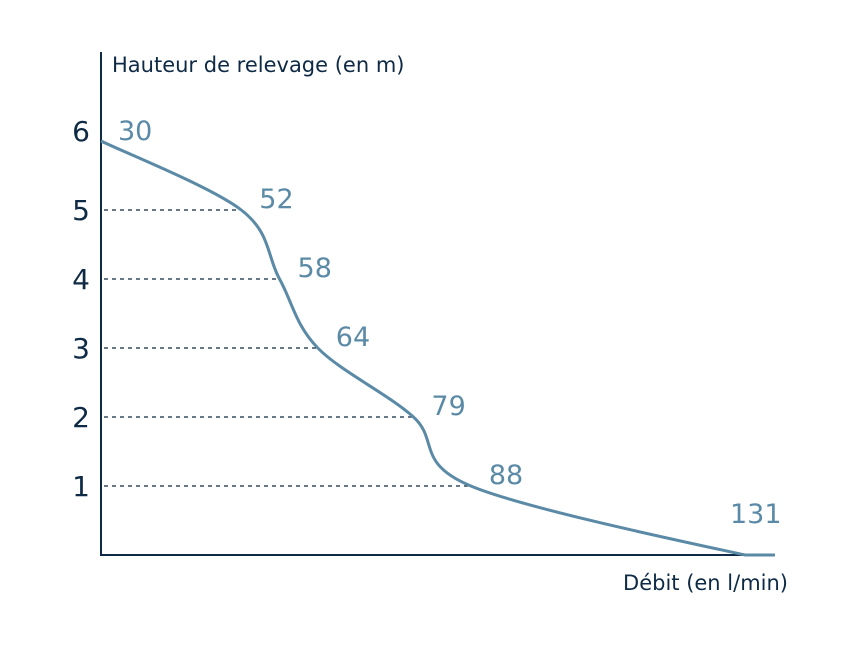 The image size is (862, 646). What do you see at coordinates (81, 417) in the screenshot?
I see `y-tick-label: 2` at bounding box center [81, 417].